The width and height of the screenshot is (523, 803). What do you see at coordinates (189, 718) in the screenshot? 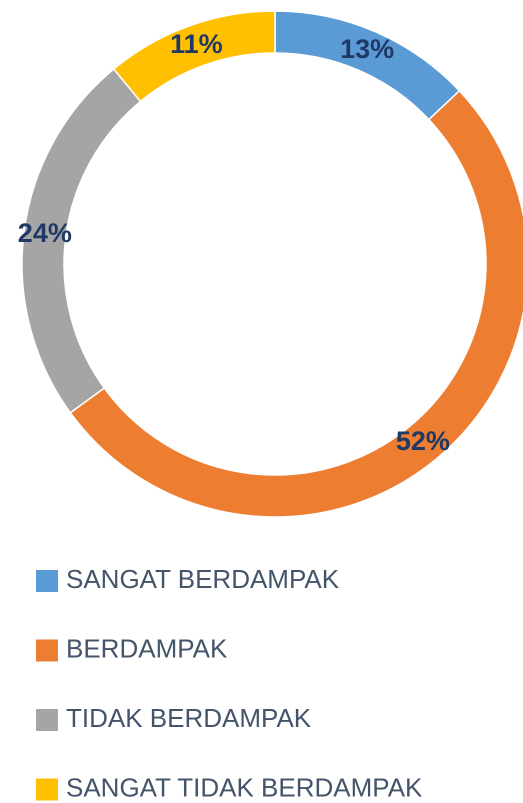
I see `legend-label: TIDAK BERDAMPAK` at bounding box center [189, 718].